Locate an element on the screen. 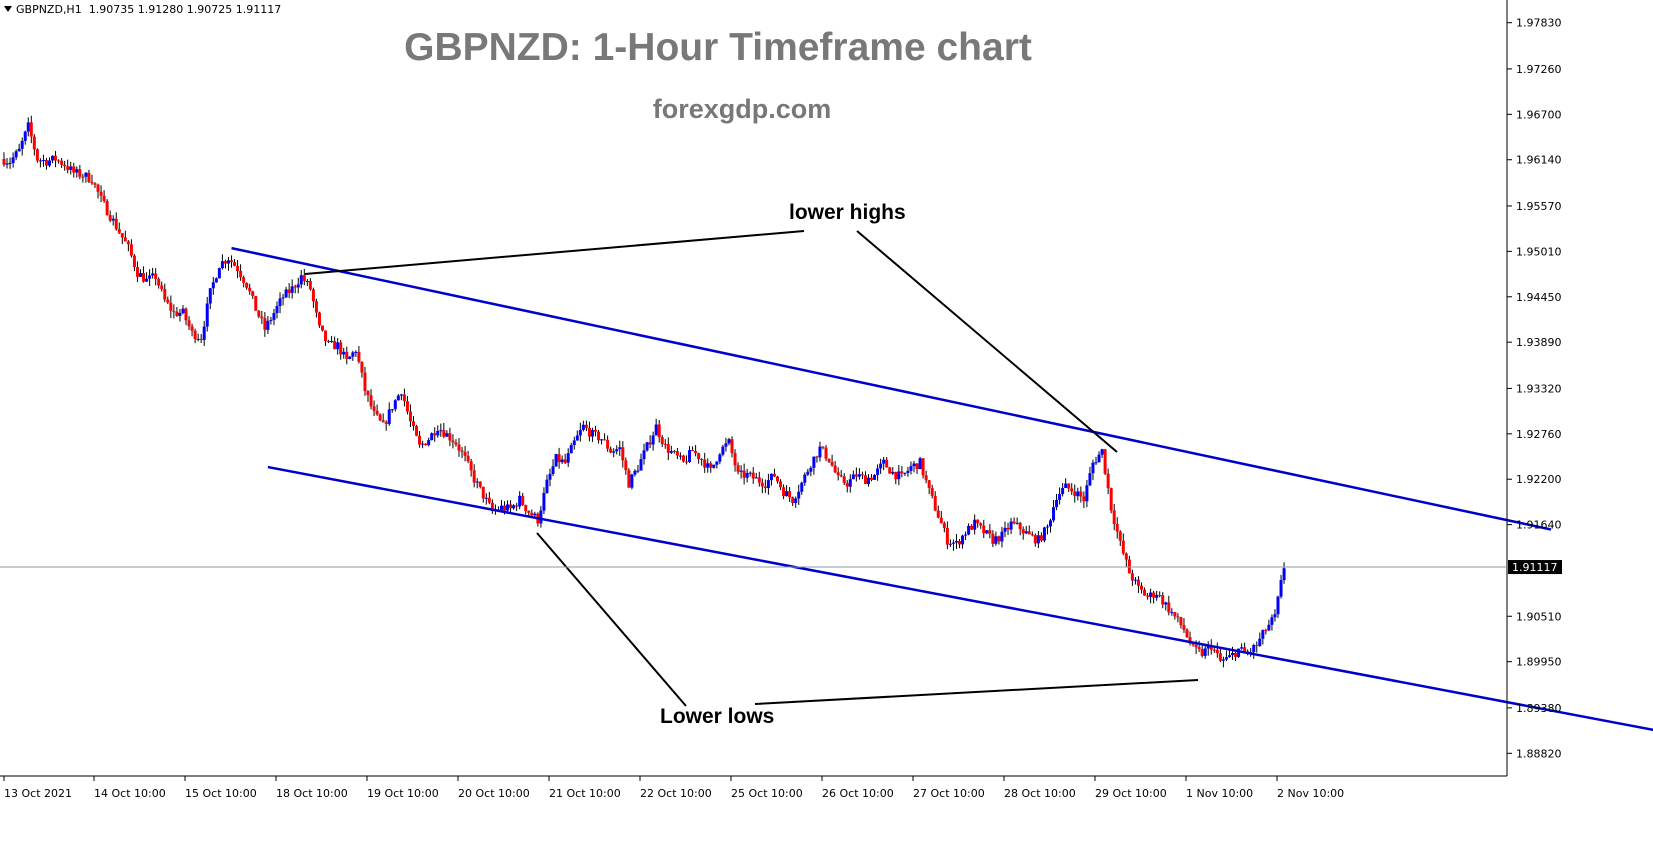  y-tick-label: 1.97260 is located at coordinates (1539, 69).